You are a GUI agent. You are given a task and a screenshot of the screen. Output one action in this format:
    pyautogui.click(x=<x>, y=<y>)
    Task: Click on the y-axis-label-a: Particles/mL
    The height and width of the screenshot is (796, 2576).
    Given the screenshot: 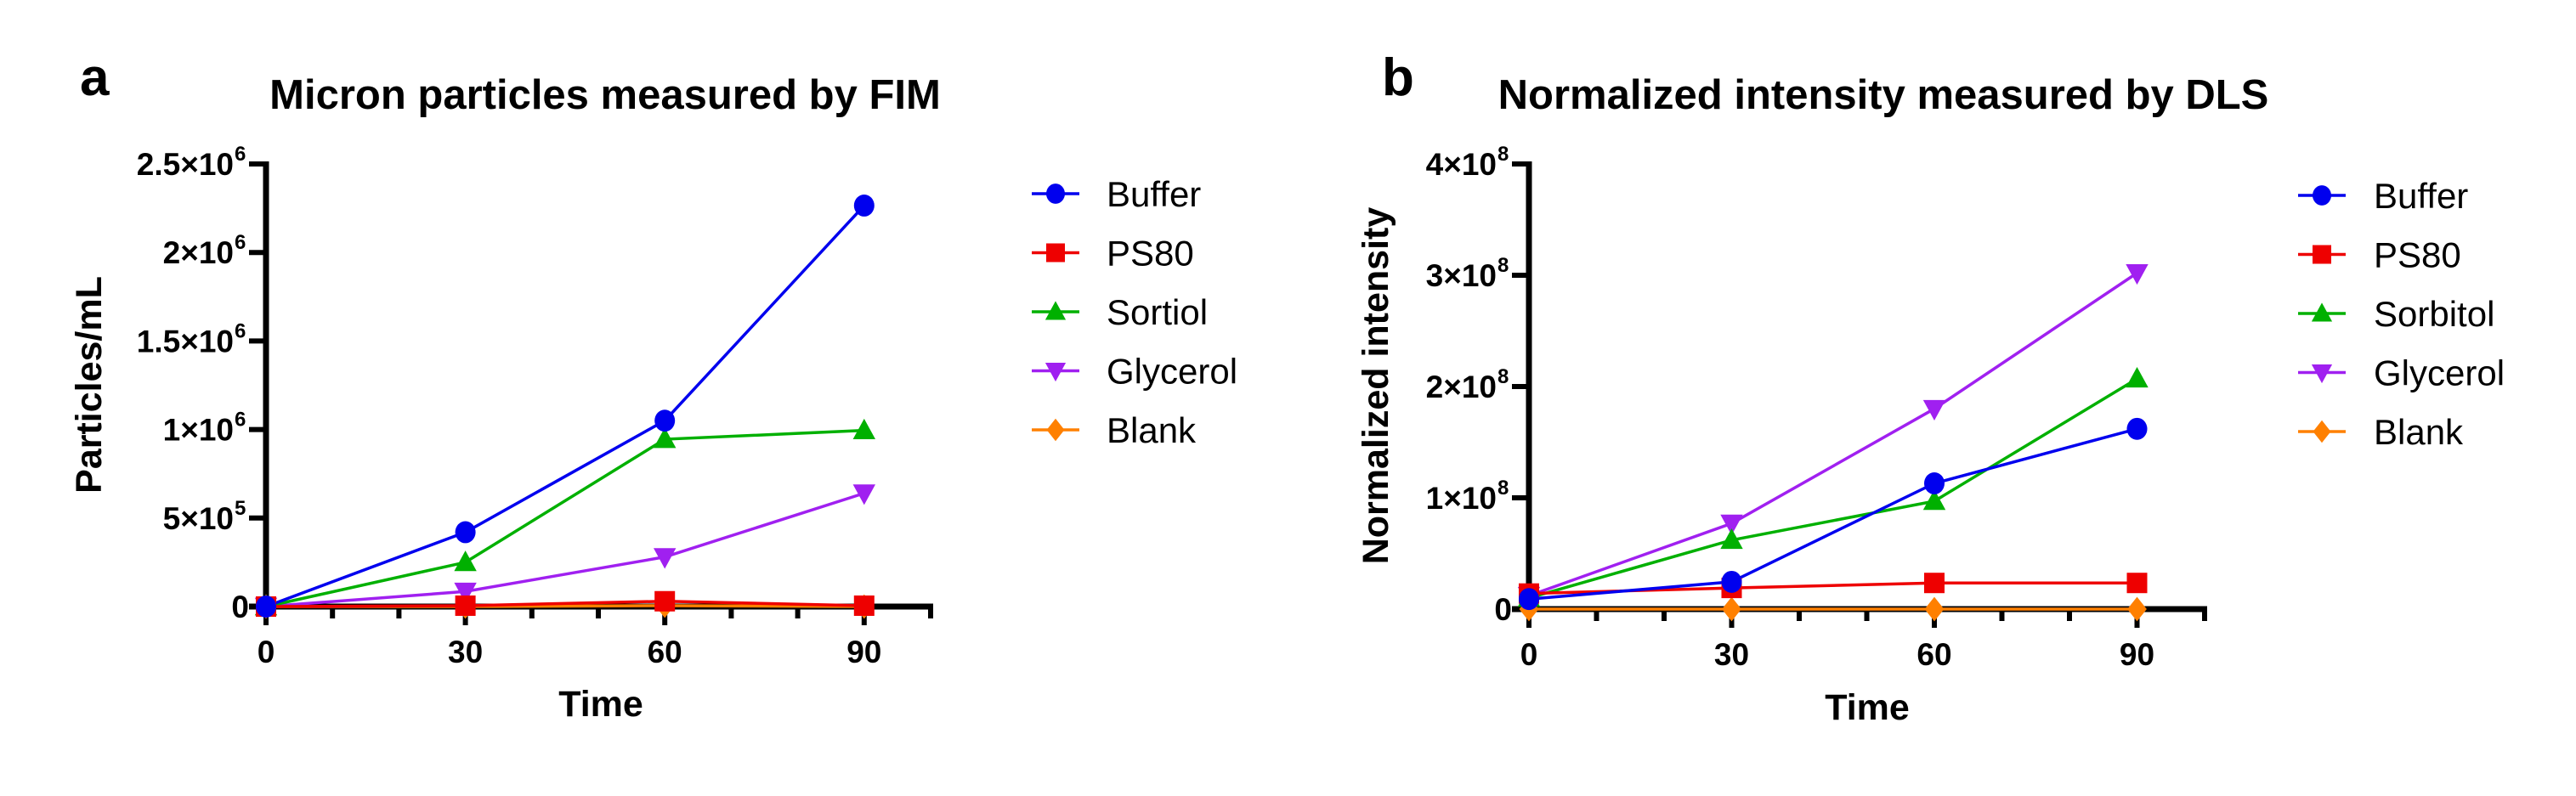 What is the action you would take?
    pyautogui.click(x=89, y=385)
    